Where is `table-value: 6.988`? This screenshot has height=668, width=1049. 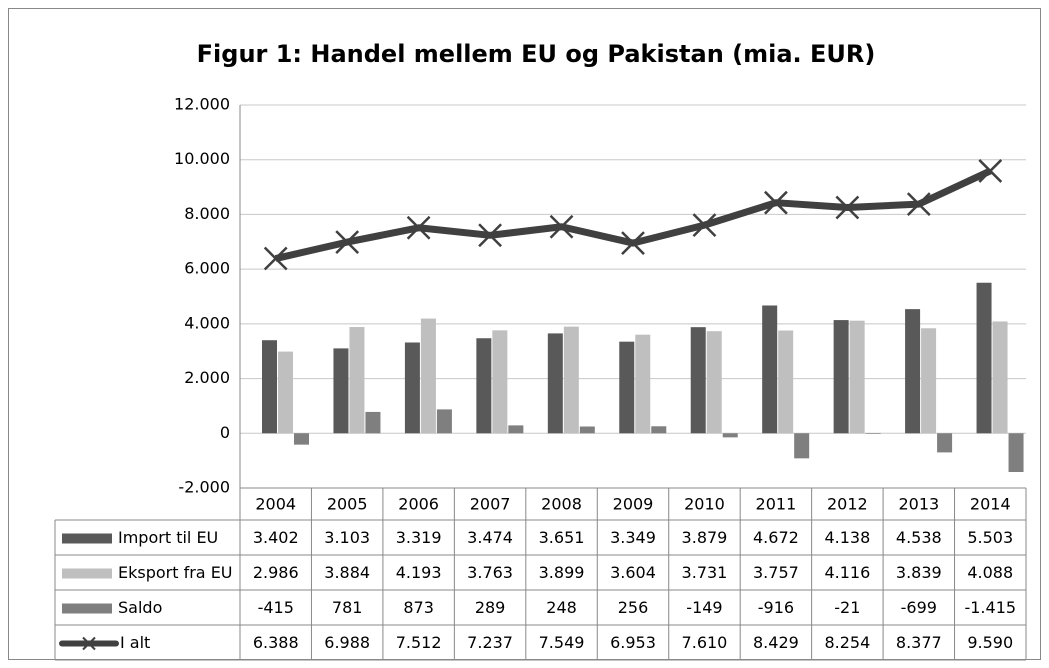
table-value: 6.988 is located at coordinates (347, 642).